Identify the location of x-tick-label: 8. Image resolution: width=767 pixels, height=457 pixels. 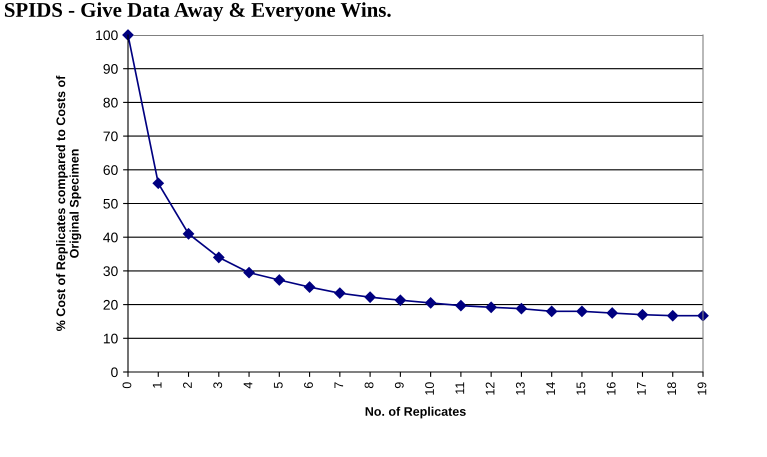
(369, 385).